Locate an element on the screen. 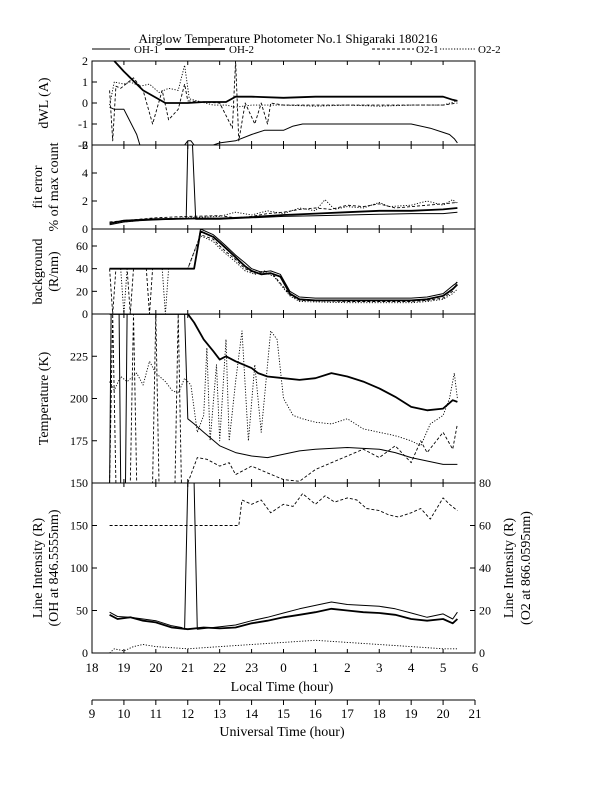  x-tick-label-local: 22 is located at coordinates (219, 667).